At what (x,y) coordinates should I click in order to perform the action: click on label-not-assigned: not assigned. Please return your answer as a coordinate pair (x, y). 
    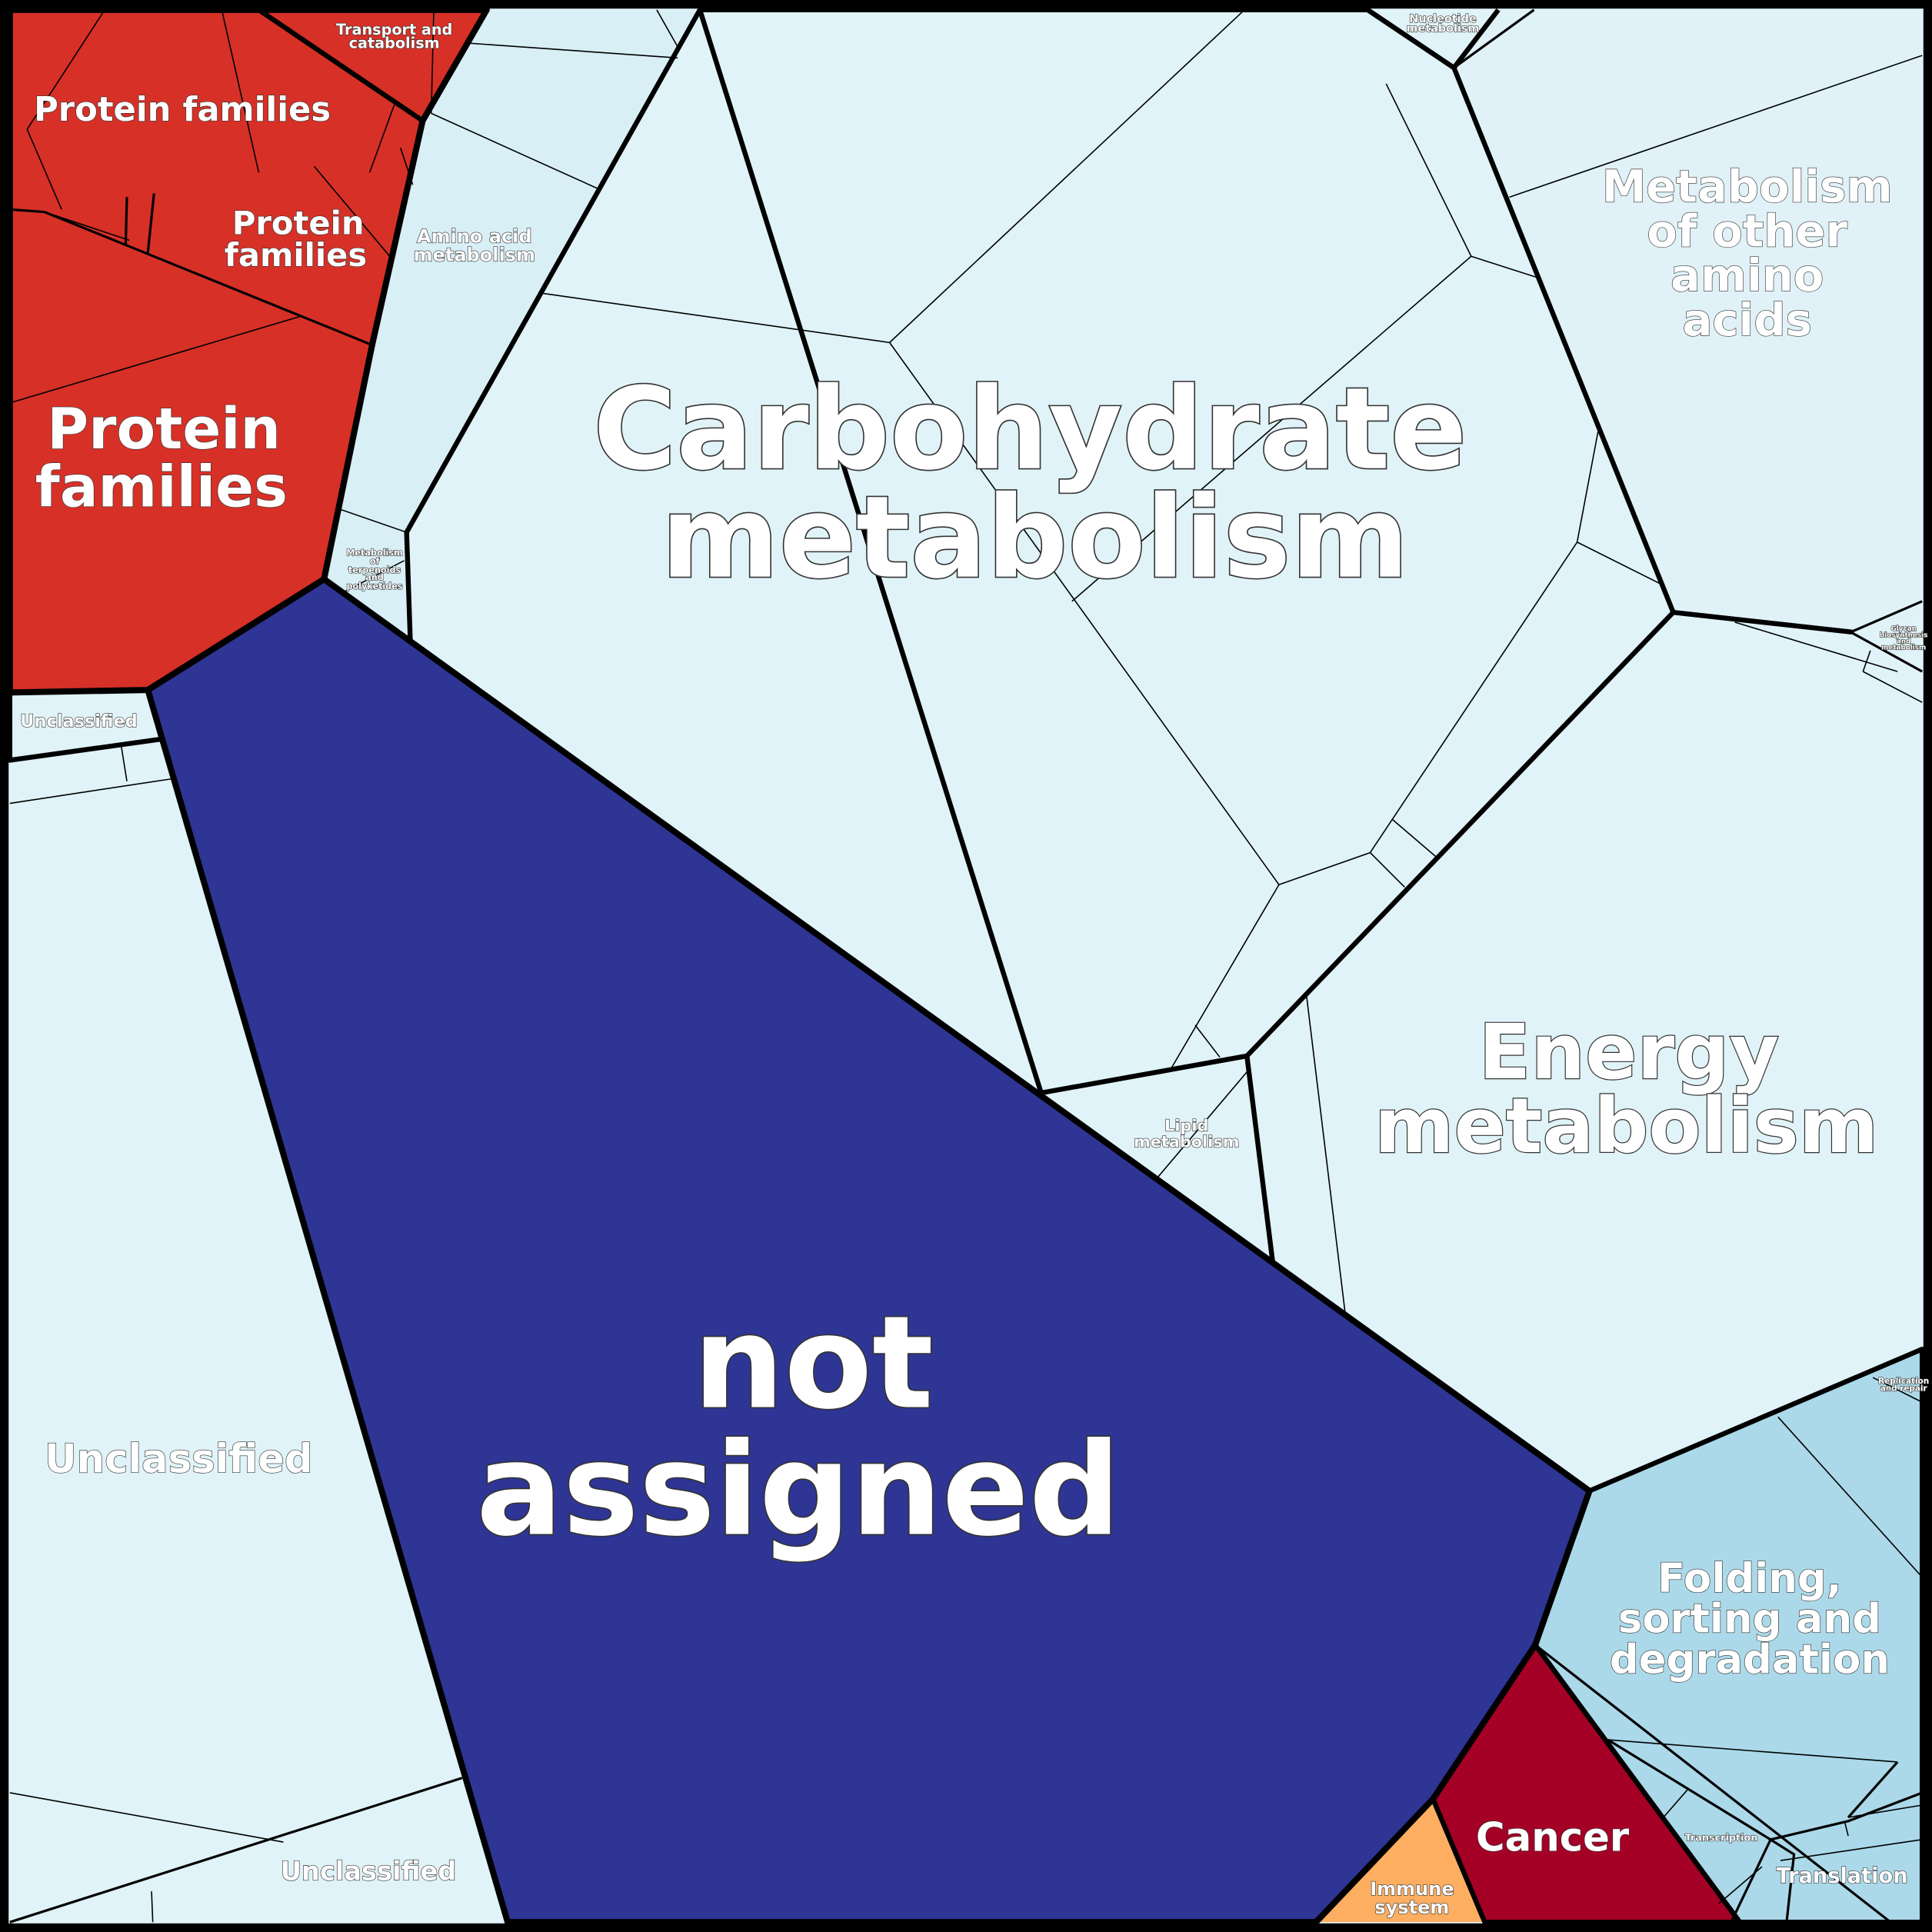
    Looking at the image, I should click on (798, 1427).